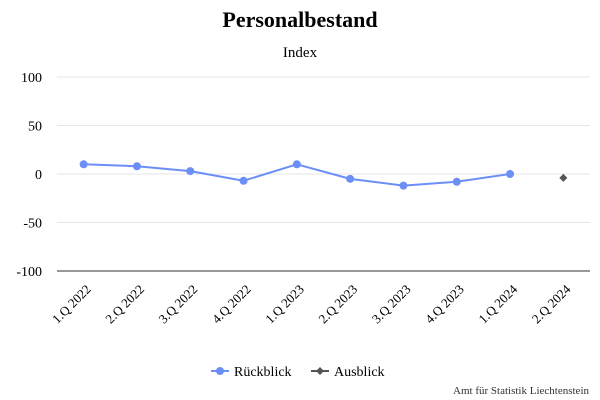  What do you see at coordinates (300, 53) in the screenshot?
I see `chart-subtitle: Index` at bounding box center [300, 53].